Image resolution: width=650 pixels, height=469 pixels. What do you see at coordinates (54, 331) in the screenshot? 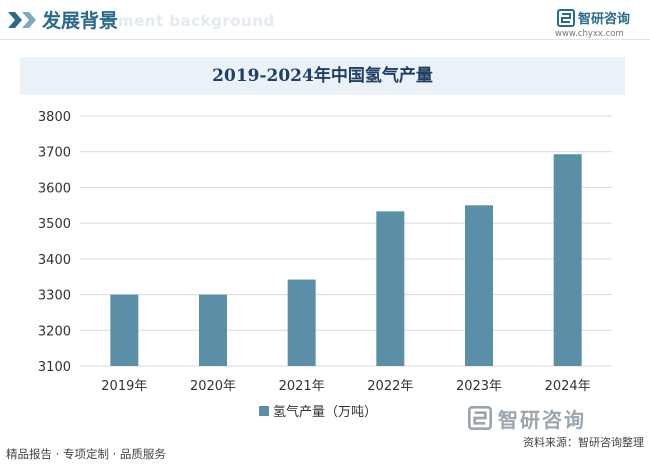
I see `y-tick-label: 3200` at bounding box center [54, 331].